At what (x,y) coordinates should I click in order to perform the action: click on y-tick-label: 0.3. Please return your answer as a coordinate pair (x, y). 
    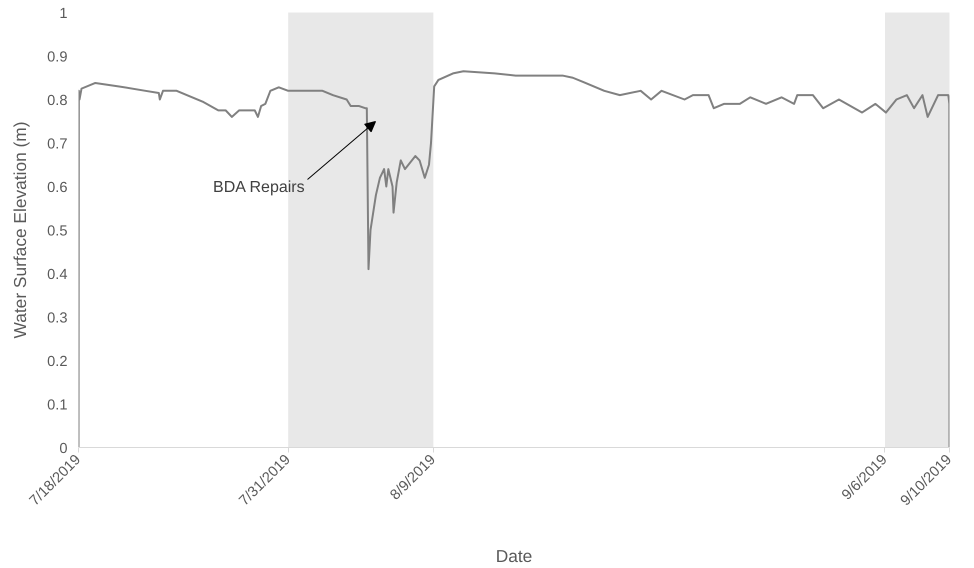
    Looking at the image, I should click on (57, 318).